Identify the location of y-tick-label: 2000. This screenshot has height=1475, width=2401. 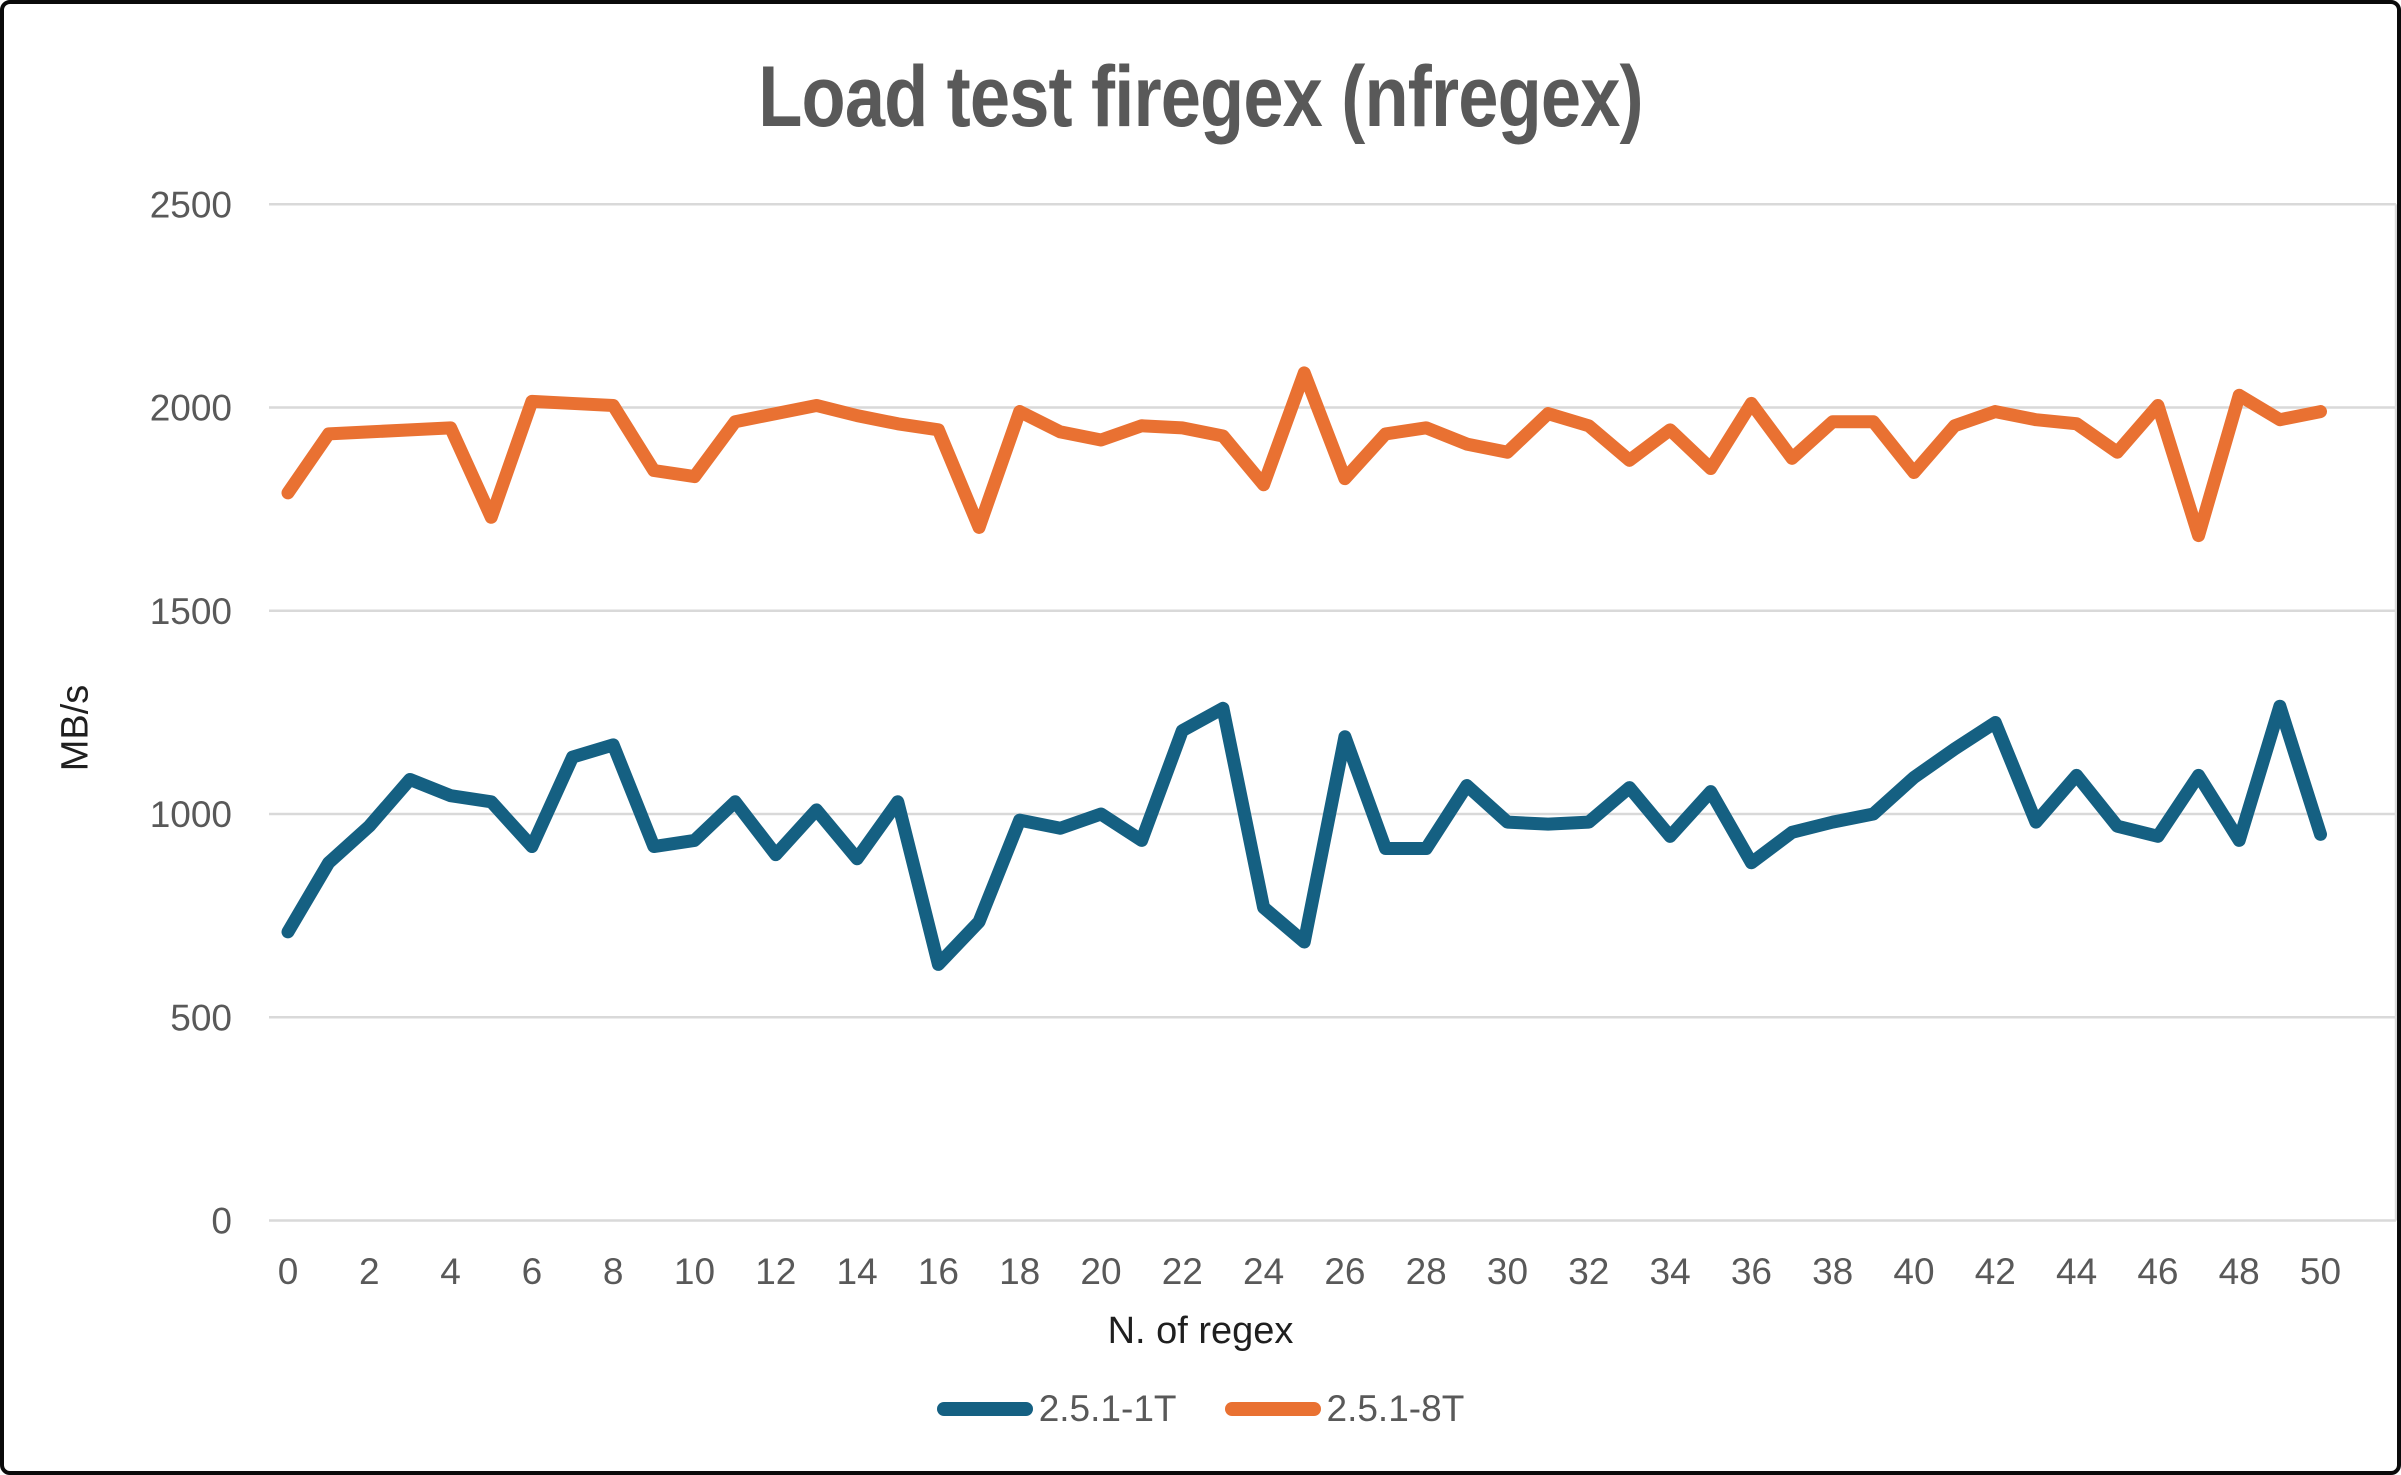
(191, 408).